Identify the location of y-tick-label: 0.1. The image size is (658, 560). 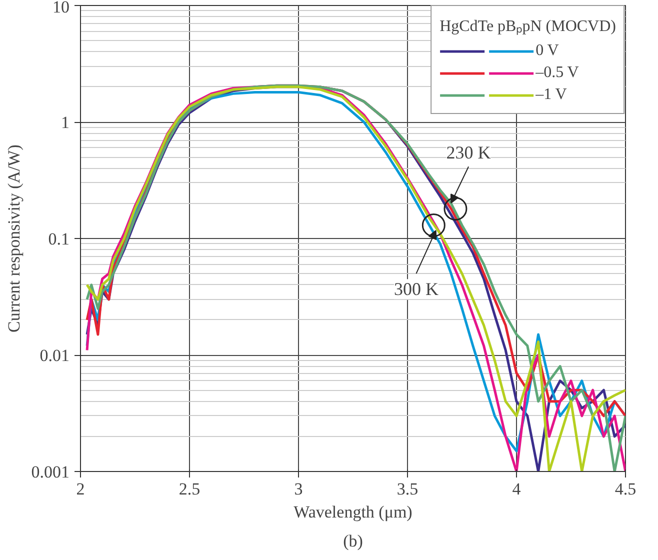
(59, 239).